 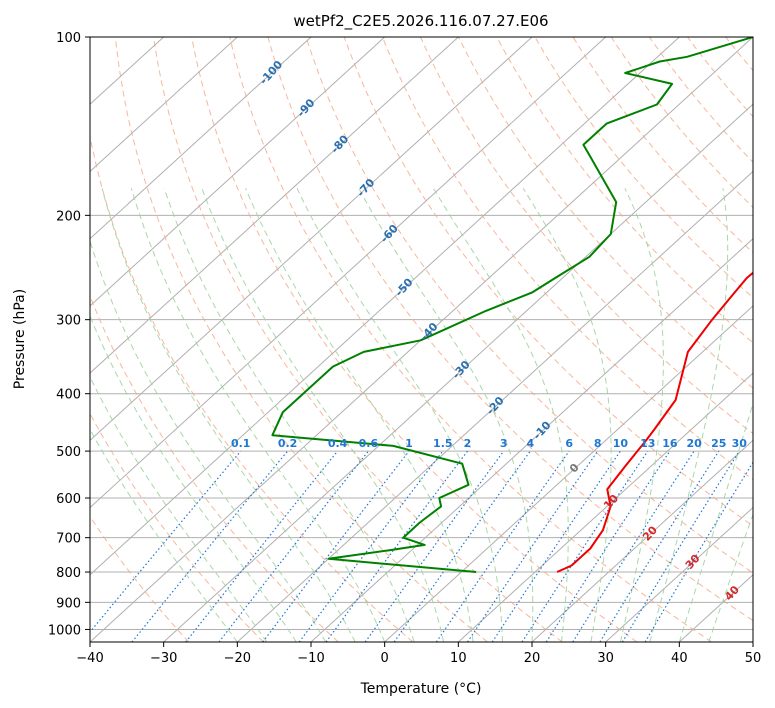 What do you see at coordinates (468, 443) in the screenshot?
I see `mixing-ratio-label: 2` at bounding box center [468, 443].